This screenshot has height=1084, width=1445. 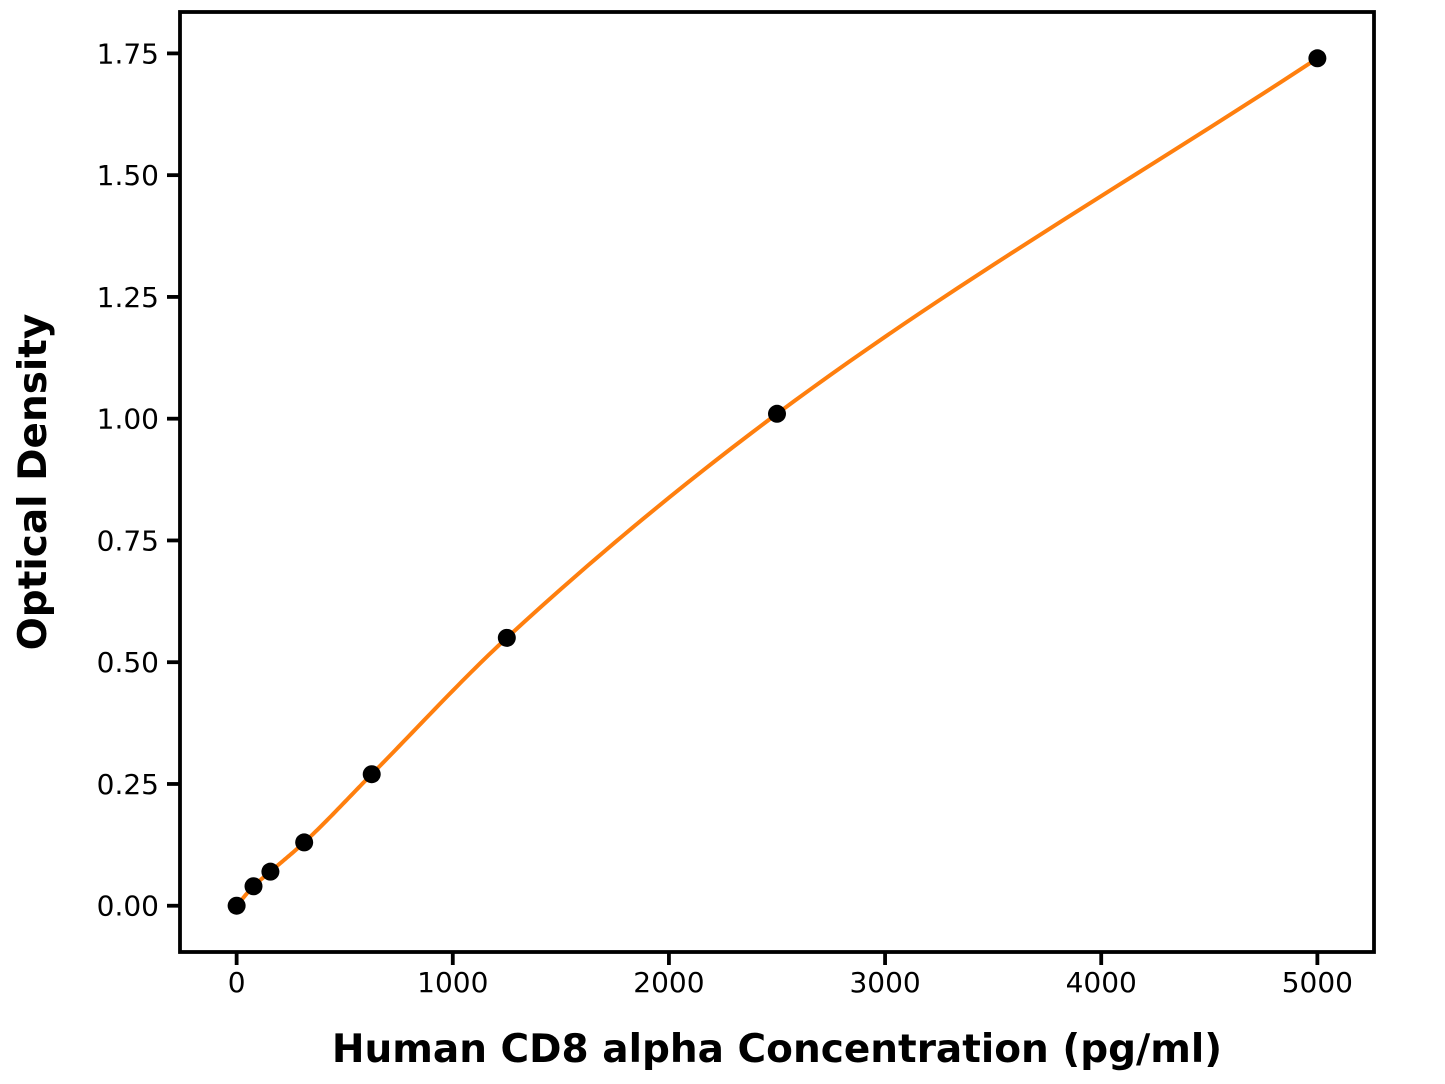 I want to click on x-tick-label: 0, so click(x=237, y=982).